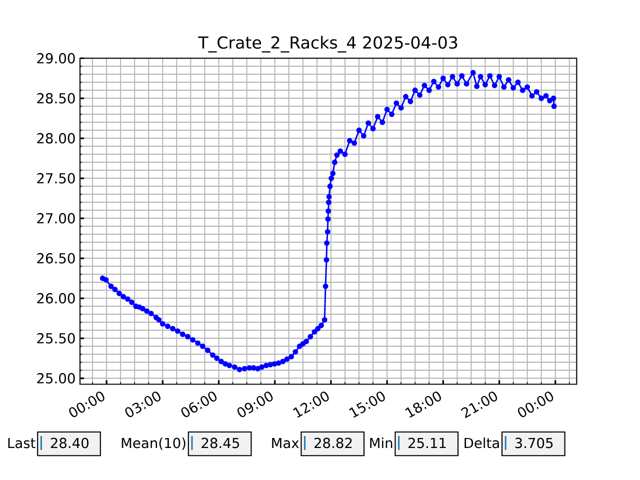 This screenshot has width=640, height=480. Describe the element at coordinates (154, 444) in the screenshot. I see `text: Mean(10)` at that location.